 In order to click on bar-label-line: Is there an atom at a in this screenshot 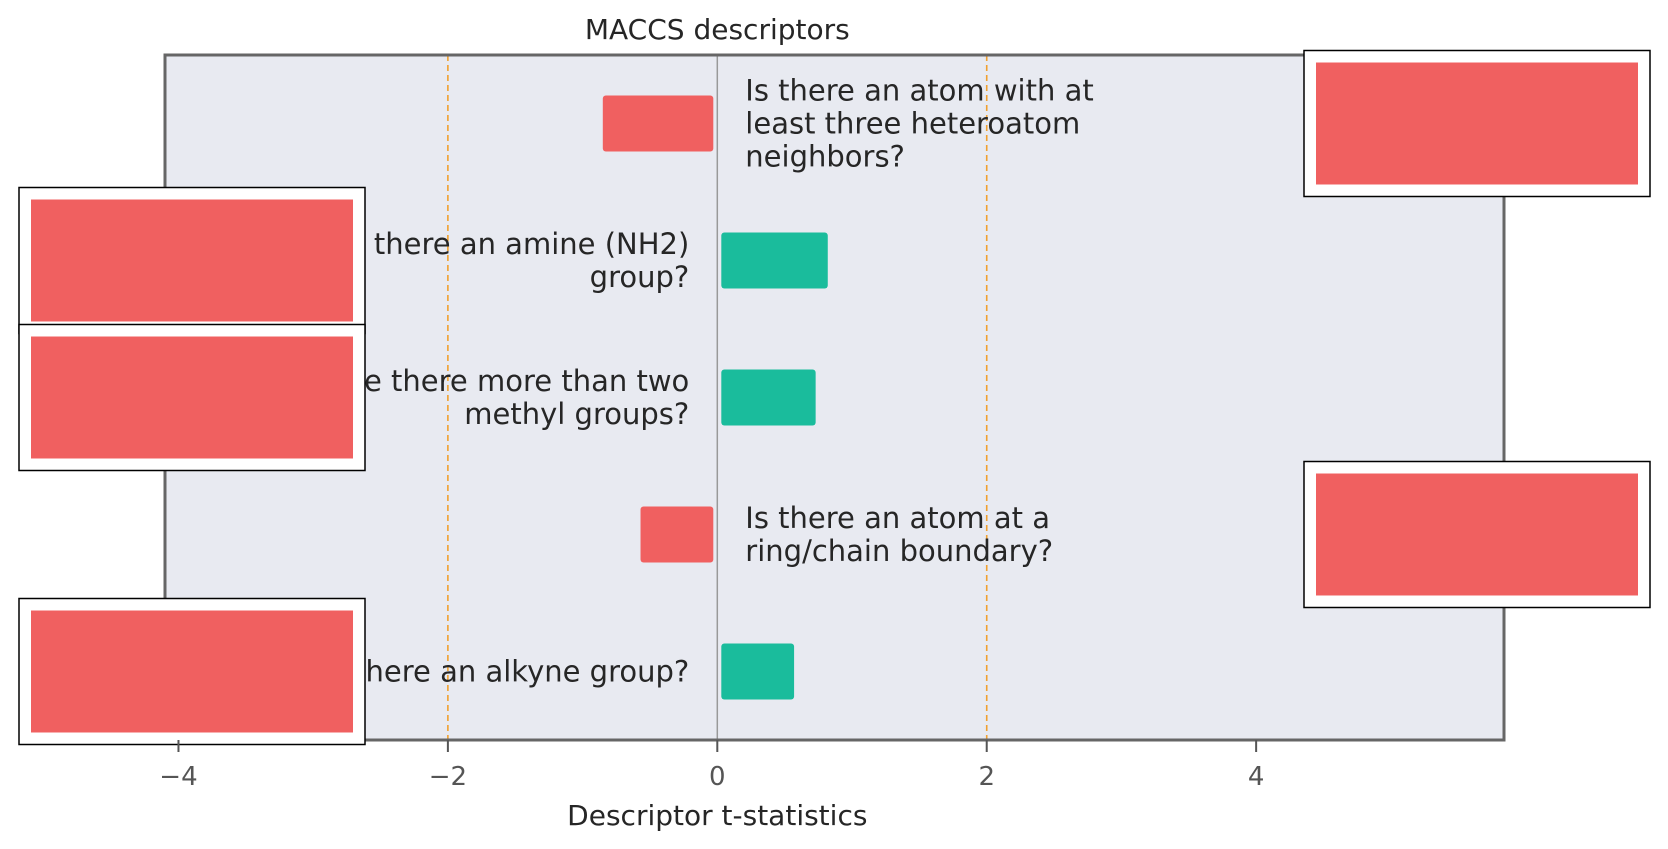, I will do `click(897, 518)`.